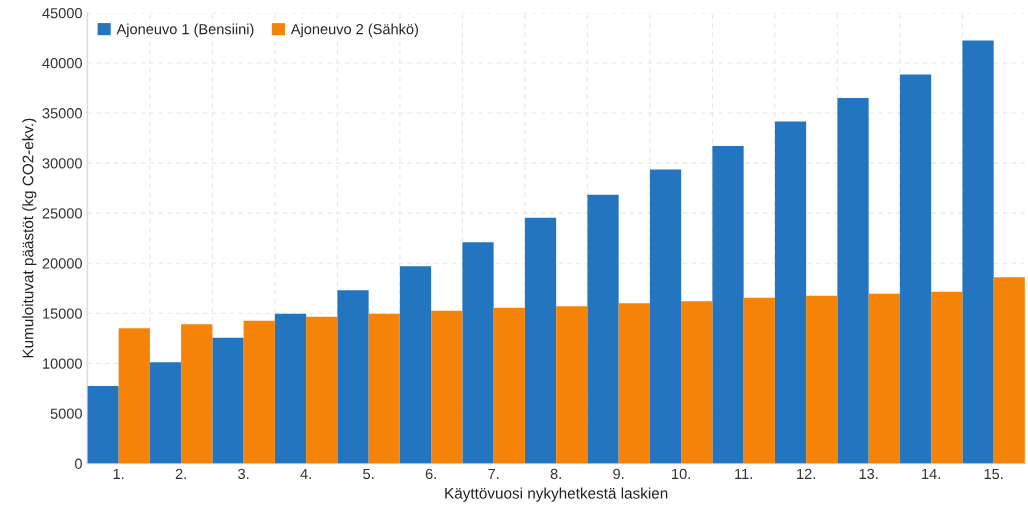 Image resolution: width=1028 pixels, height=515 pixels. Describe the element at coordinates (62, 13) in the screenshot. I see `y-tick-label: 45000` at that location.